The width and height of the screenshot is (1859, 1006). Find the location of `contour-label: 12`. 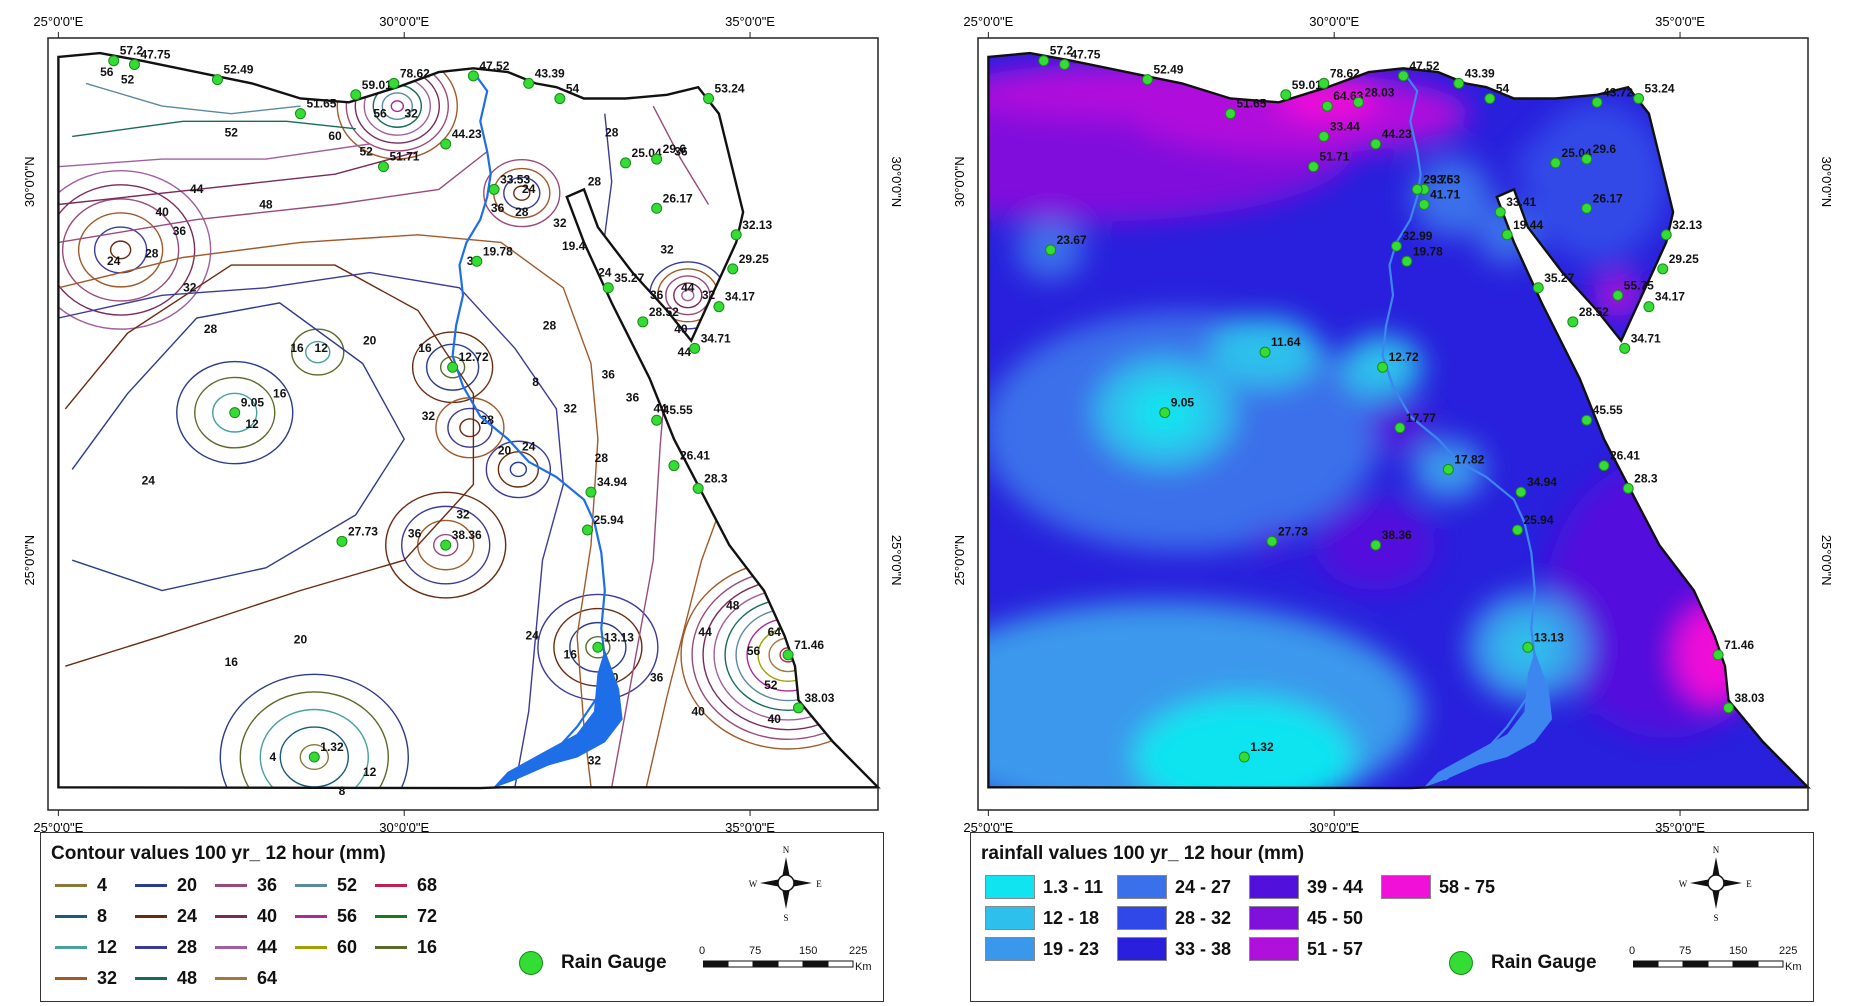

contour-label: 12 is located at coordinates (370, 772).